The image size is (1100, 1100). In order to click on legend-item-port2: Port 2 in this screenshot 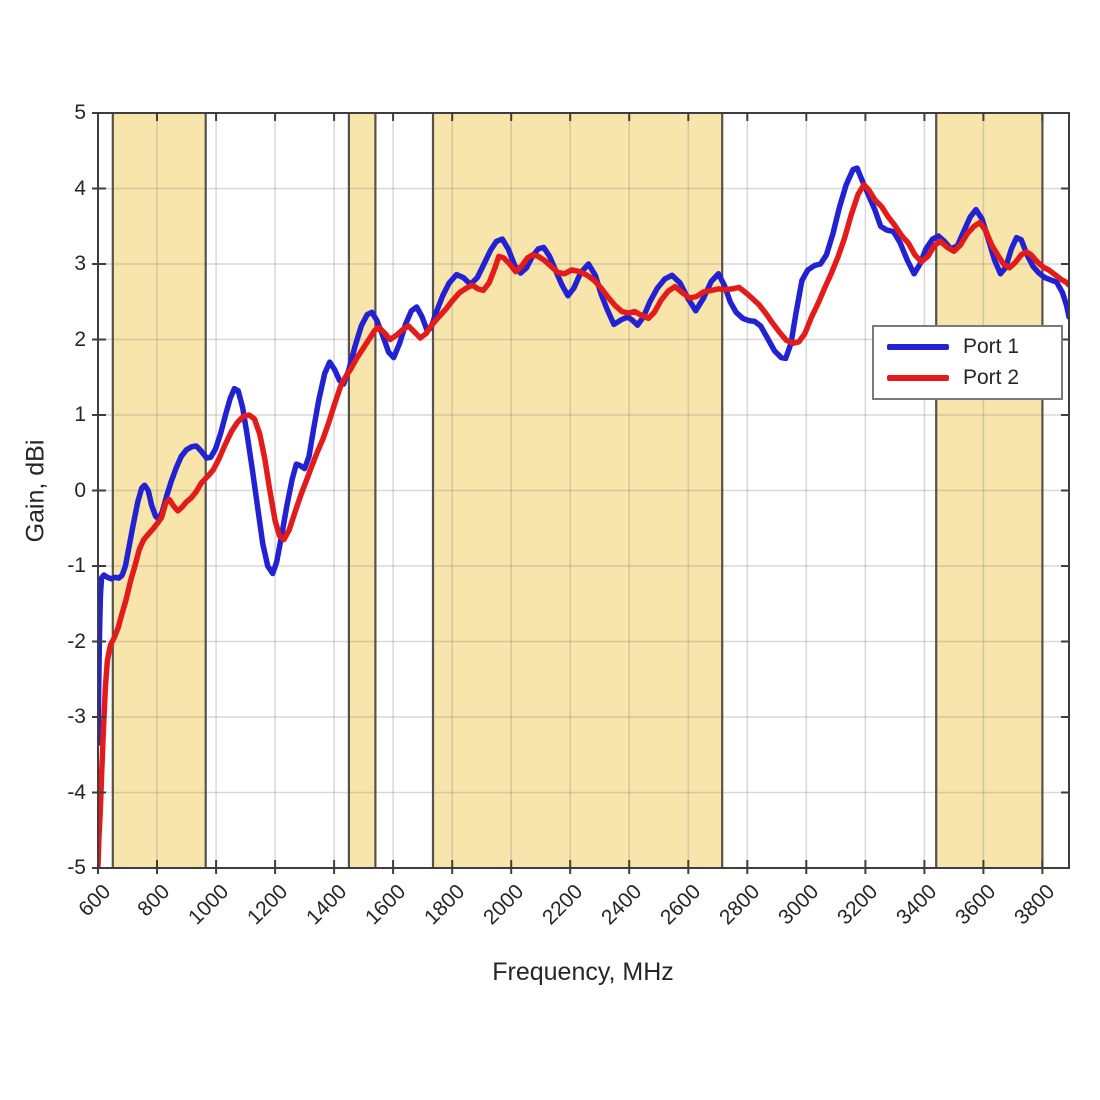, I will do `click(967, 378)`.